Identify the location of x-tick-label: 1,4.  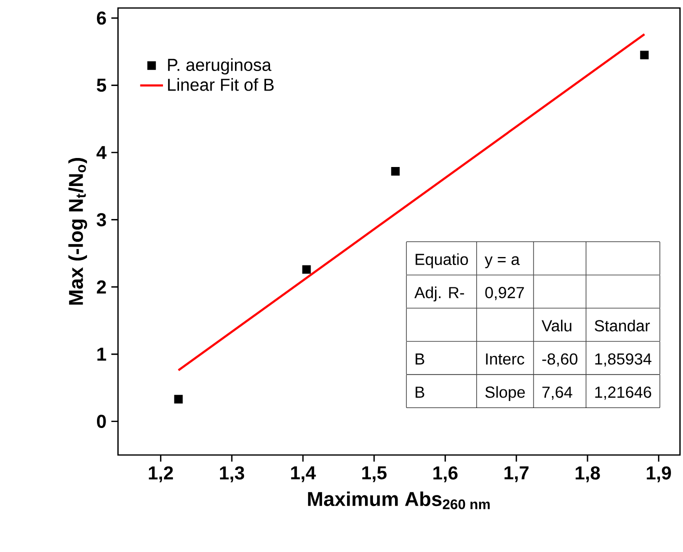
(303, 474).